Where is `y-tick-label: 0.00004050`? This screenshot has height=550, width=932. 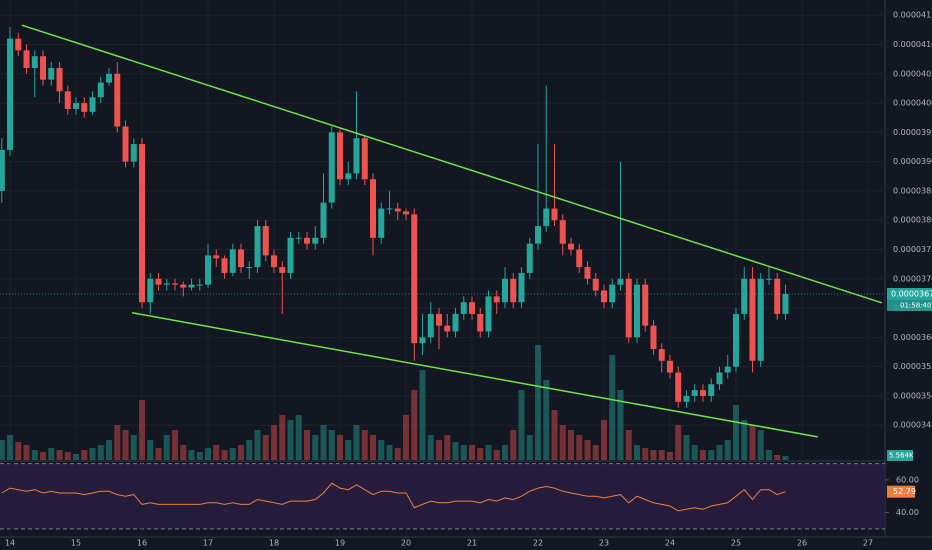 y-tick-label: 0.00004050 is located at coordinates (912, 73).